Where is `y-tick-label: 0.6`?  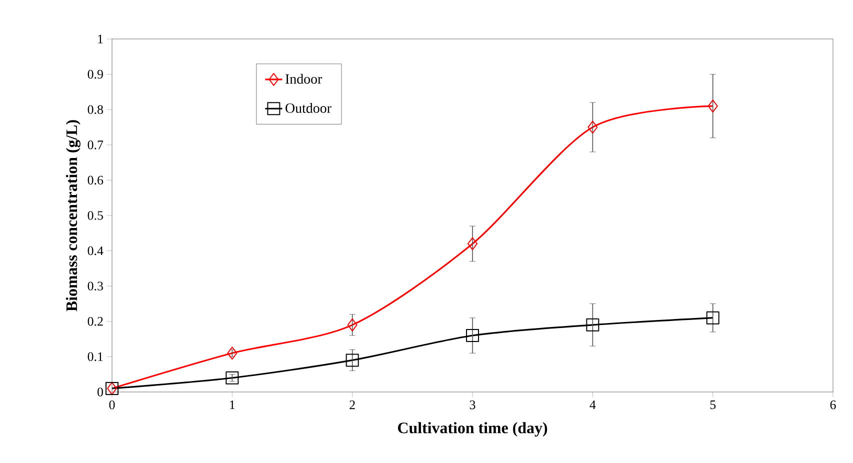
y-tick-label: 0.6 is located at coordinates (96, 180).